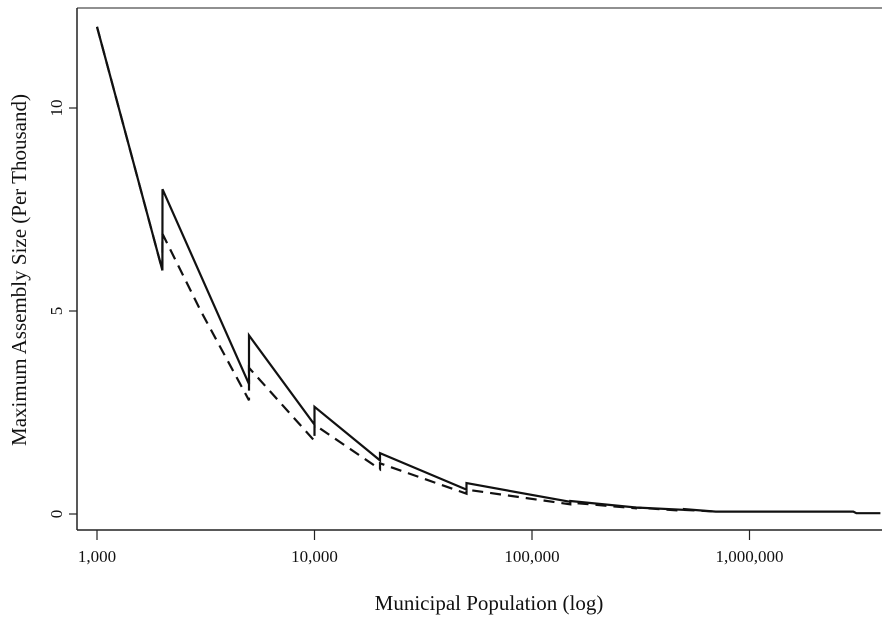  I want to click on x-tick-label: 1,000, so click(97, 556).